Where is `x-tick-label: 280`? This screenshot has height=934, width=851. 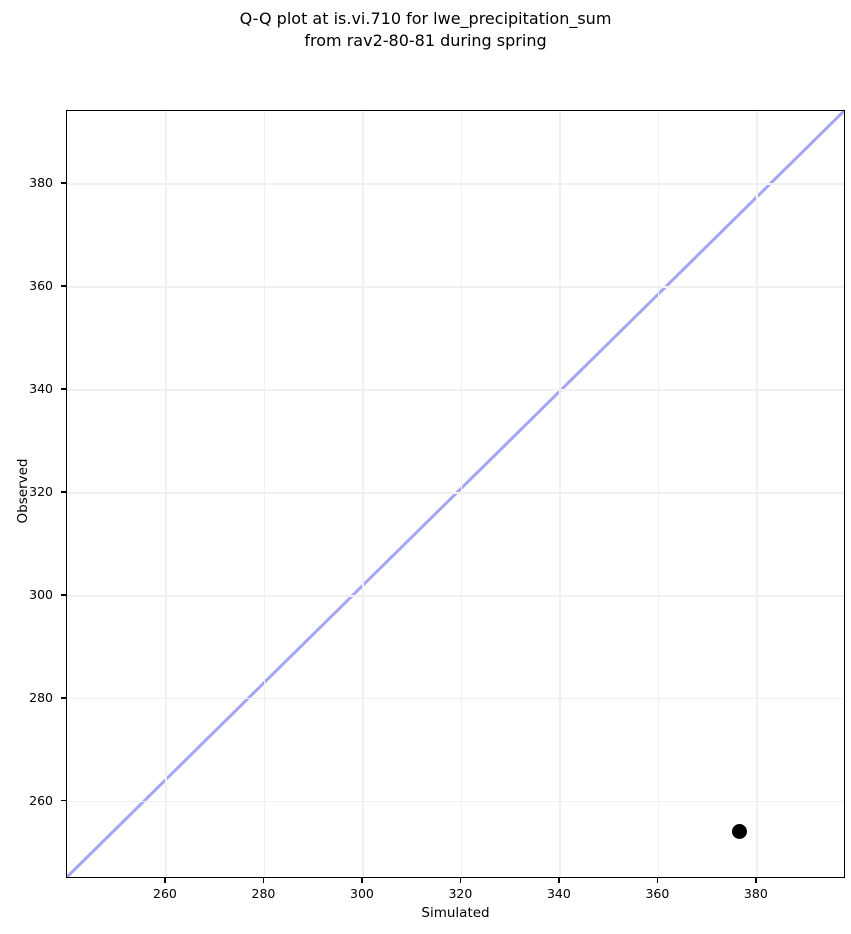 x-tick-label: 280 is located at coordinates (263, 893).